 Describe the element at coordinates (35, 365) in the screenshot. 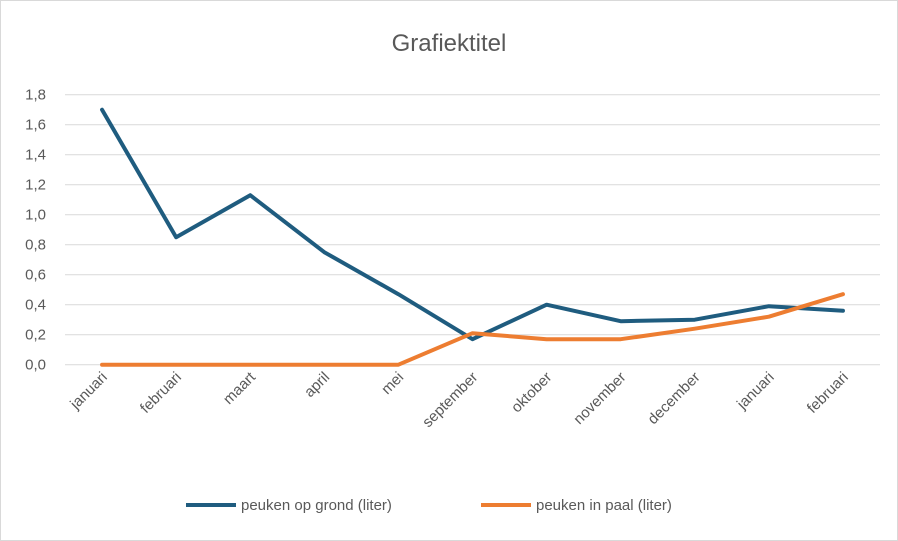

I see `y-tick-label: 0,0` at that location.